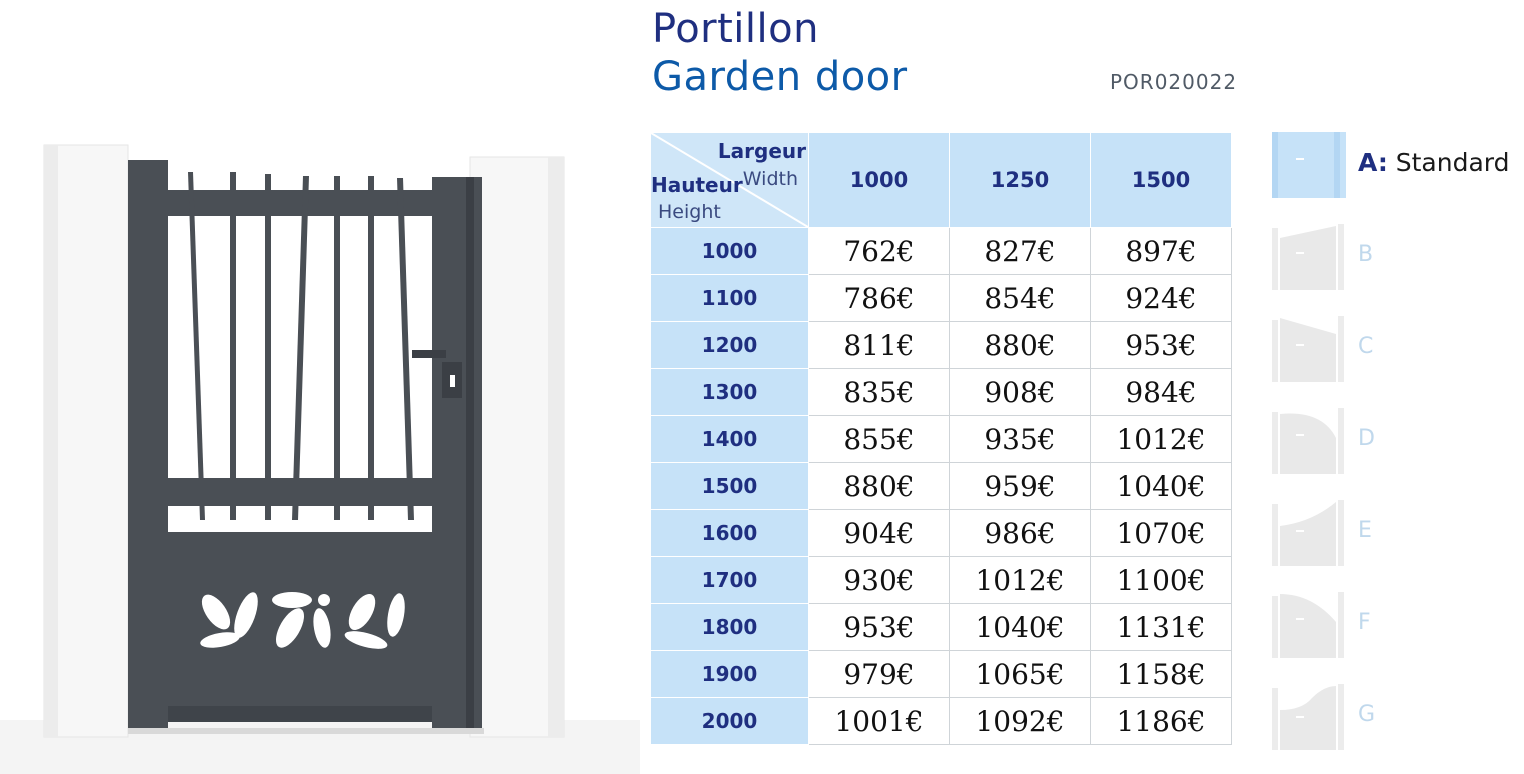  What do you see at coordinates (1308, 533) in the screenshot?
I see `gate-shape-e-icon` at bounding box center [1308, 533].